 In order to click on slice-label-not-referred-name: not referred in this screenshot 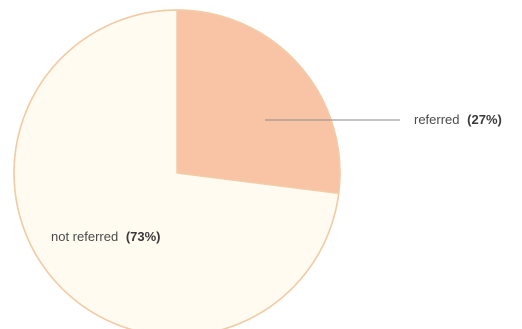, I will do `click(84, 236)`.